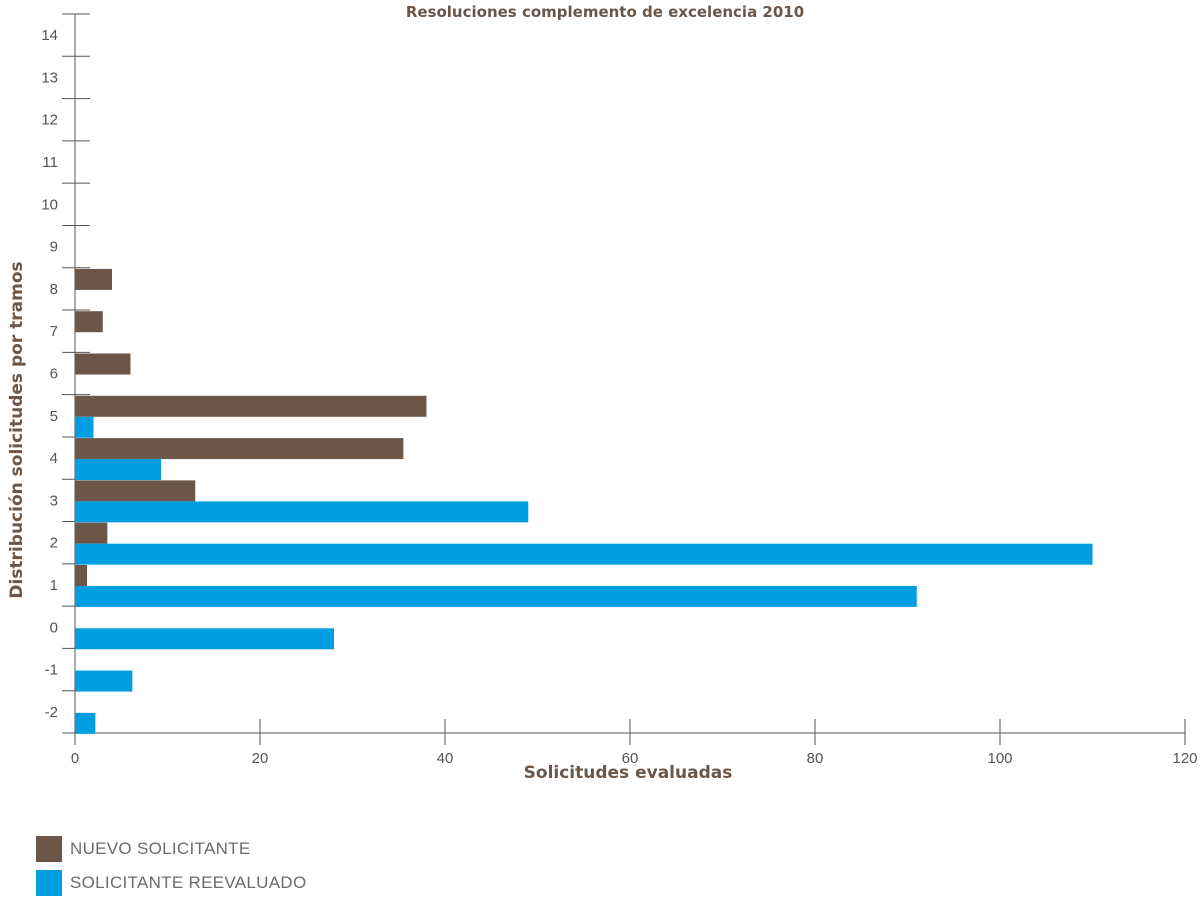 The image size is (1200, 902). I want to click on x-axis-title: Solicitudes evaluadas, so click(628, 773).